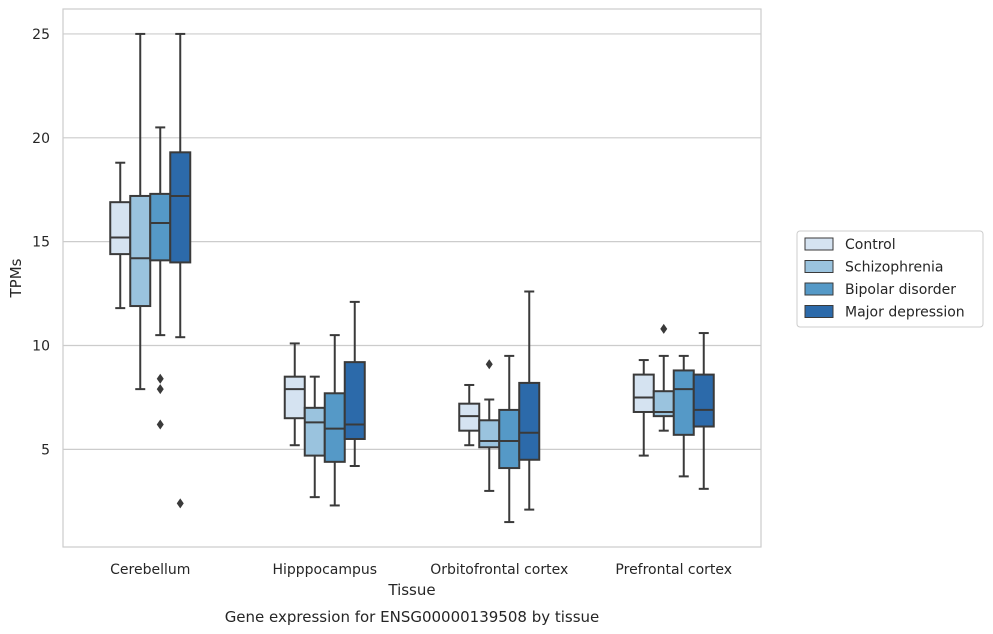 This screenshot has width=993, height=634. I want to click on y-tick-label: 5, so click(45, 450).